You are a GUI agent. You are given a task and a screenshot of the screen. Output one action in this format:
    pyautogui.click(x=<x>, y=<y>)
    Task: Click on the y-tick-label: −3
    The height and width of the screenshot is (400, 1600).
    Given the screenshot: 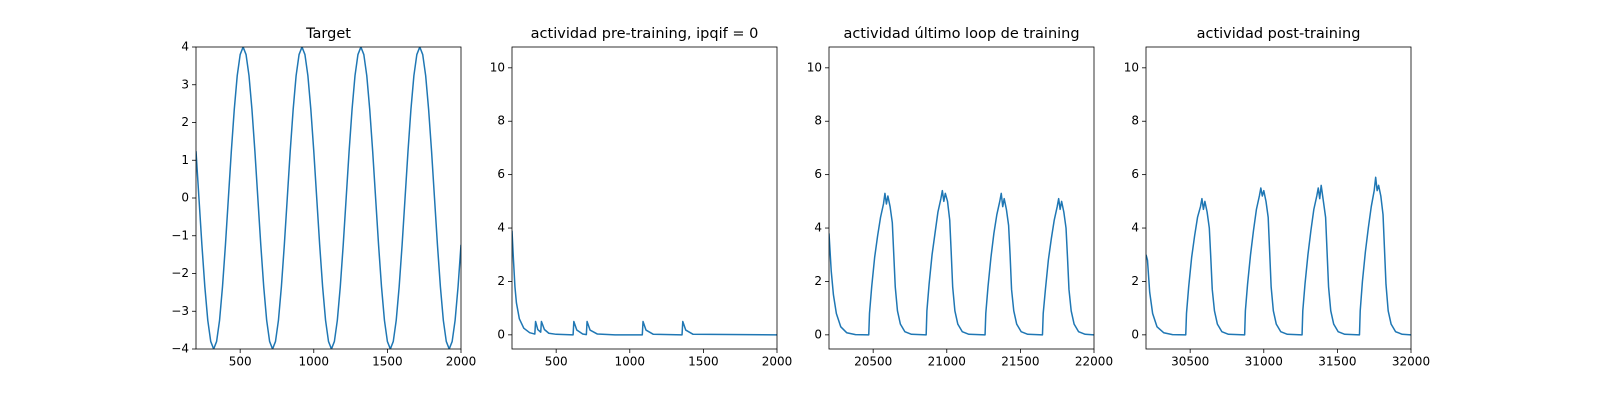 What is the action you would take?
    pyautogui.click(x=180, y=311)
    